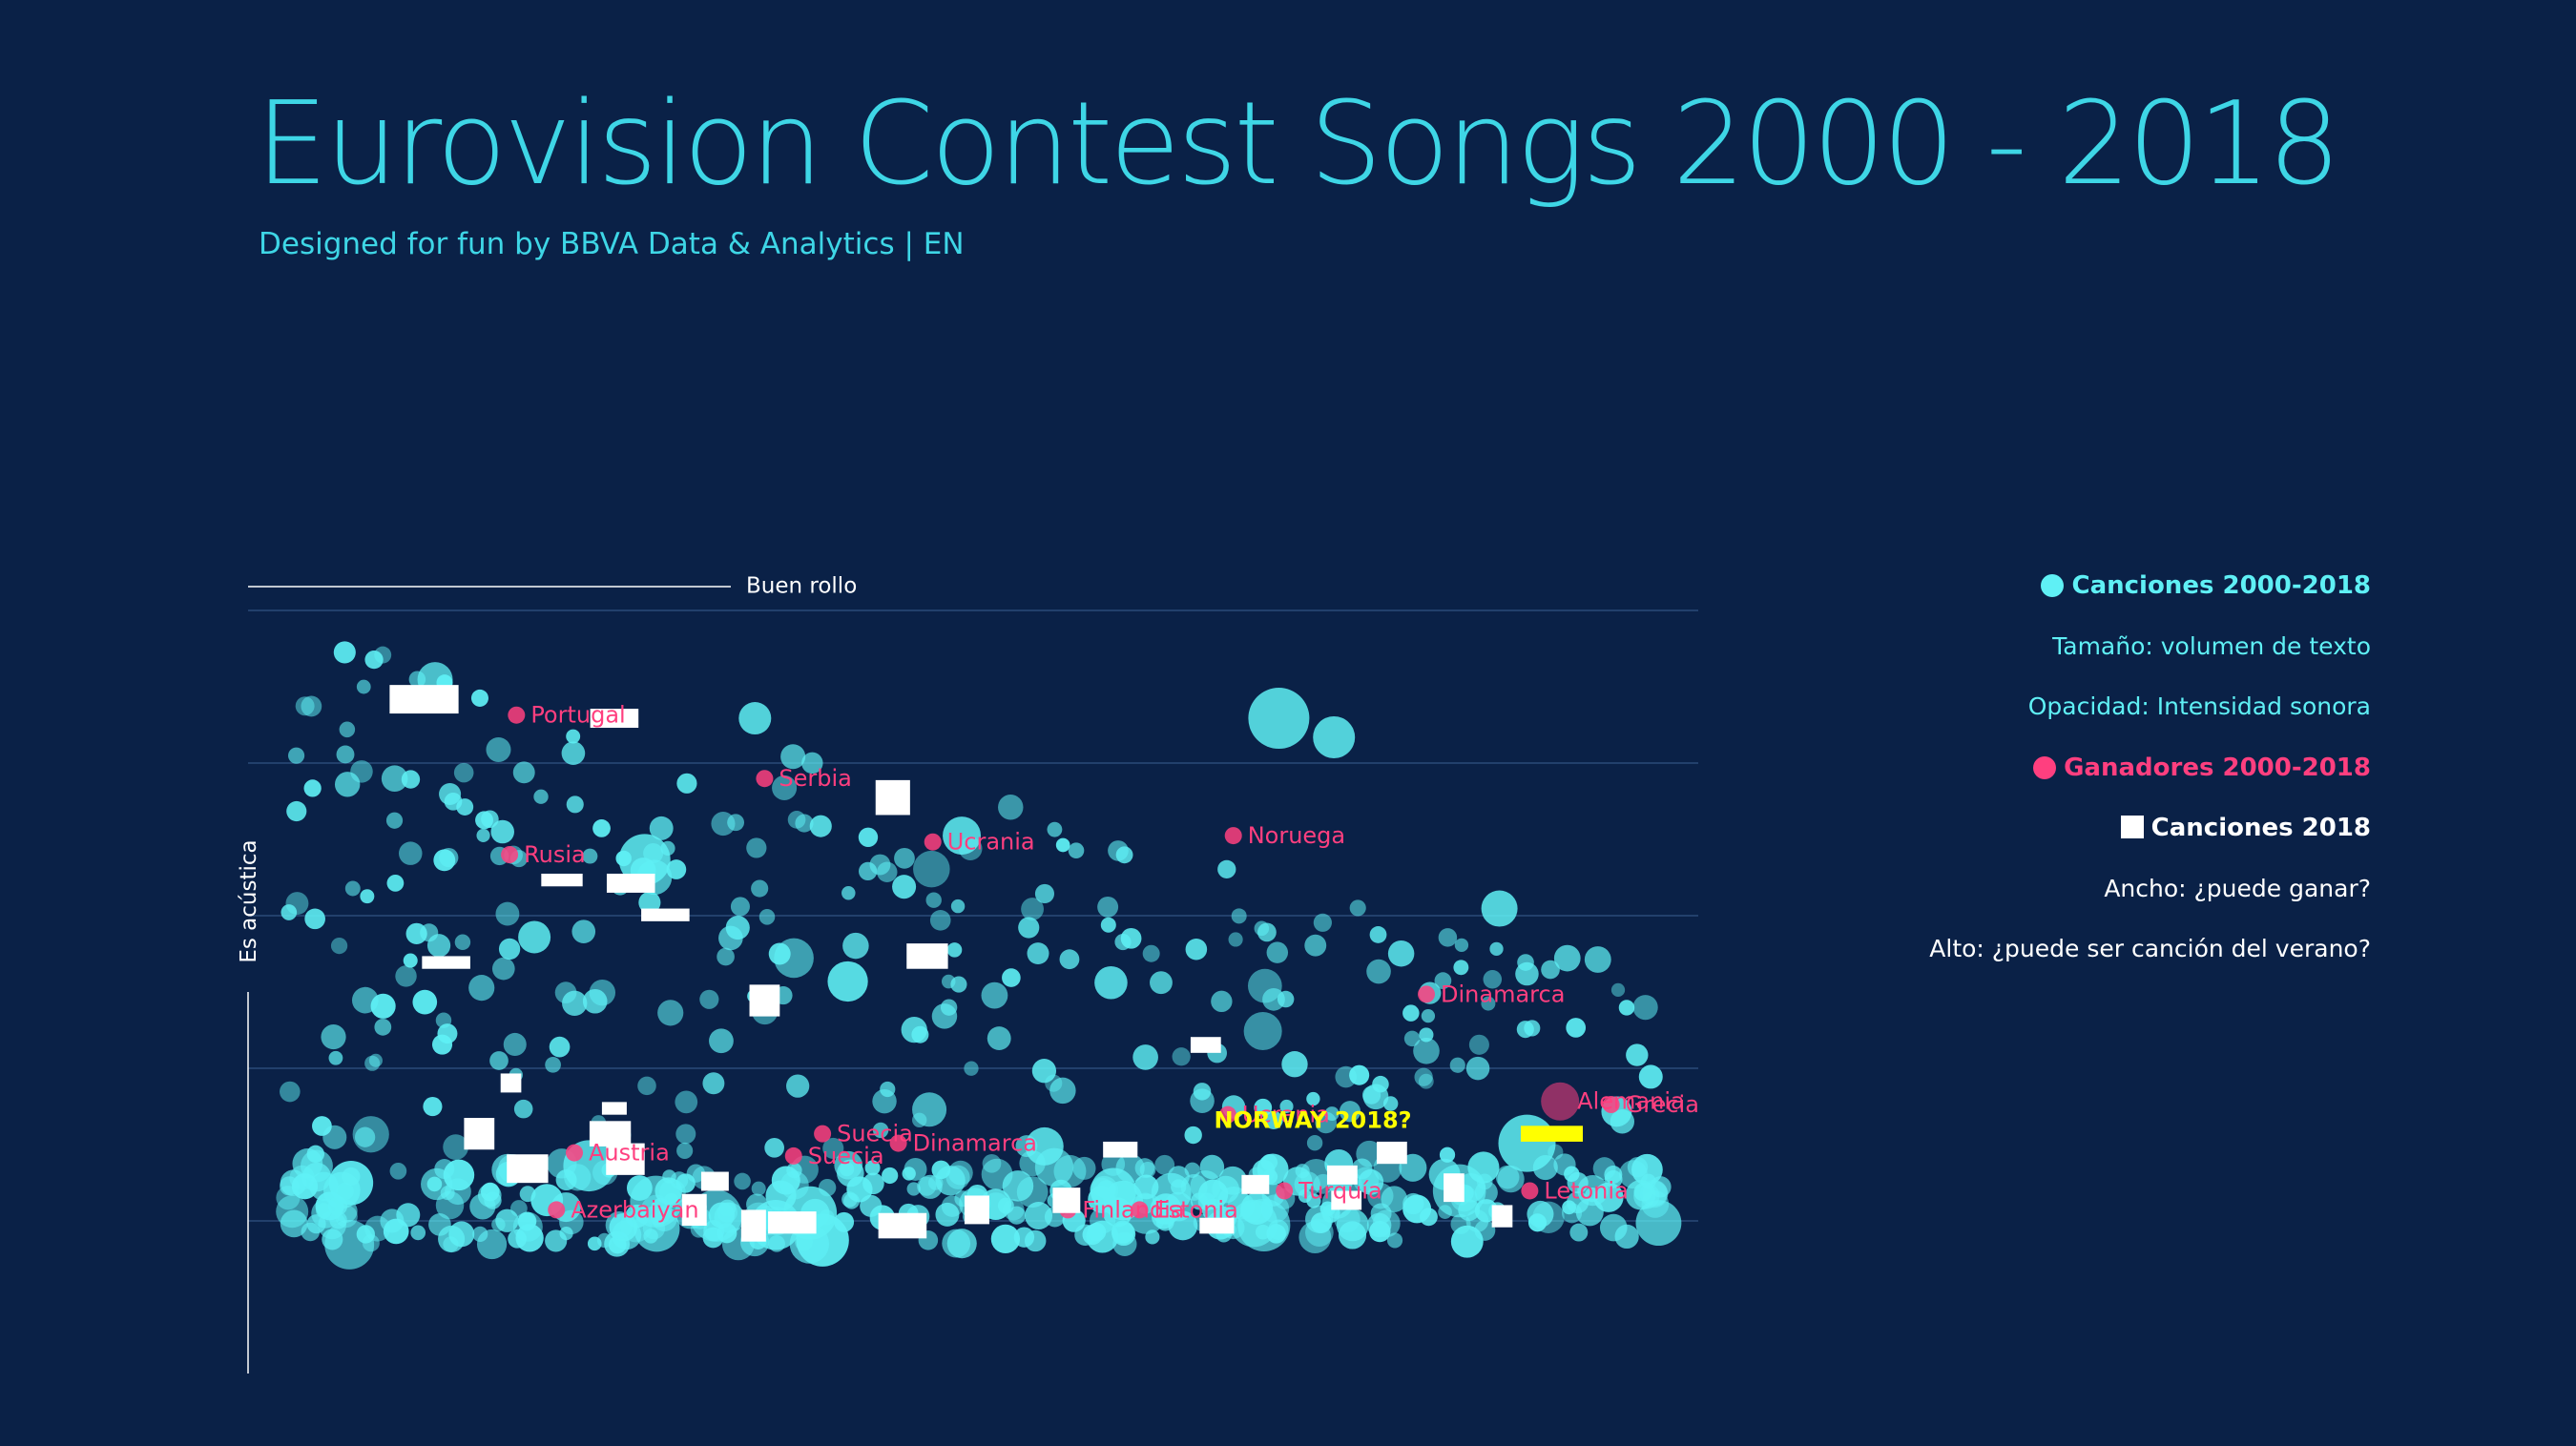 This screenshot has width=2576, height=1446. What do you see at coordinates (1631, 1101) in the screenshot?
I see `winner-label: Alemania` at bounding box center [1631, 1101].